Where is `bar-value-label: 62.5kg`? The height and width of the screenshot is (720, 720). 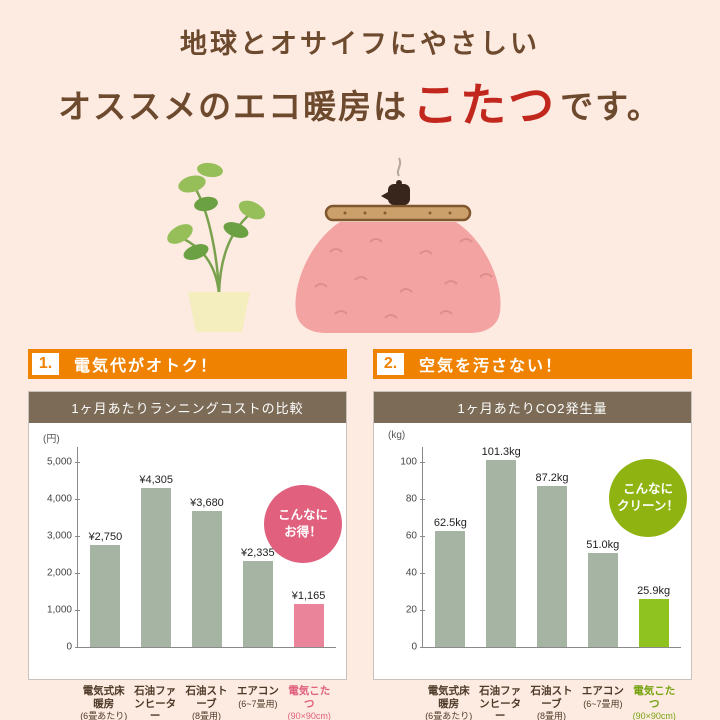 bar-value-label: 62.5kg is located at coordinates (450, 523).